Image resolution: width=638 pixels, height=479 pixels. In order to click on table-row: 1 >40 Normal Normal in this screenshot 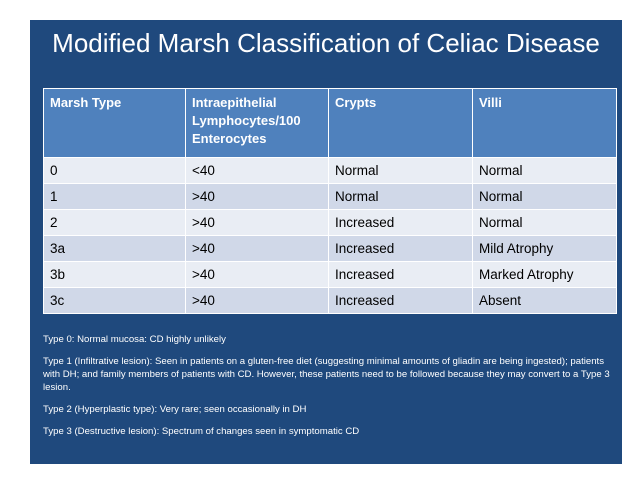, I will do `click(330, 196)`.